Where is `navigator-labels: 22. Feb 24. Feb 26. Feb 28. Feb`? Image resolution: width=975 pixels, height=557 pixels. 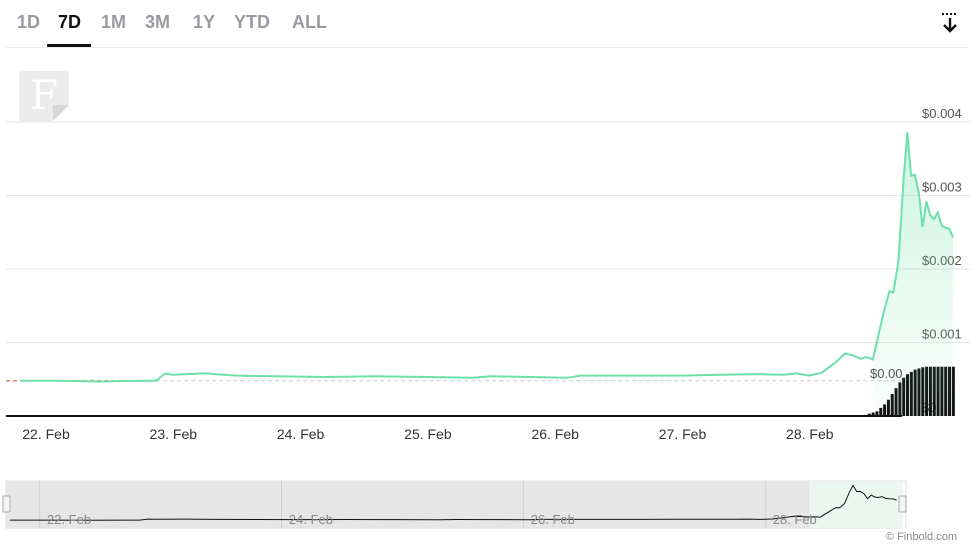 navigator-labels: 22. Feb 24. Feb 26. Feb 28. Feb is located at coordinates (432, 519).